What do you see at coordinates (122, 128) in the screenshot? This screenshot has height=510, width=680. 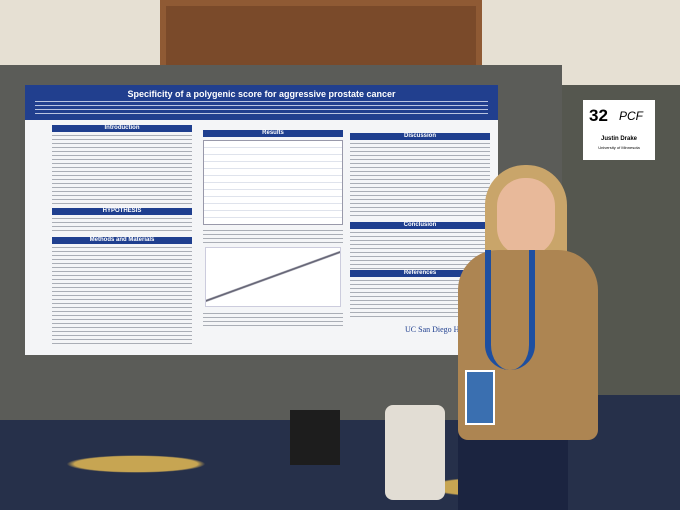 I see `section-header: Introduction` at bounding box center [122, 128].